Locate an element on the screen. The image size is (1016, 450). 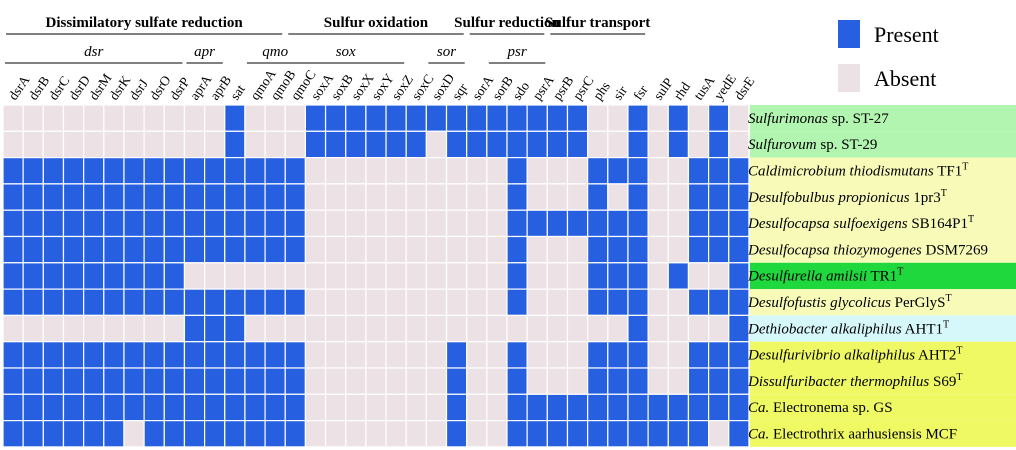
category-label: Sulfur transport is located at coordinates (597, 23).